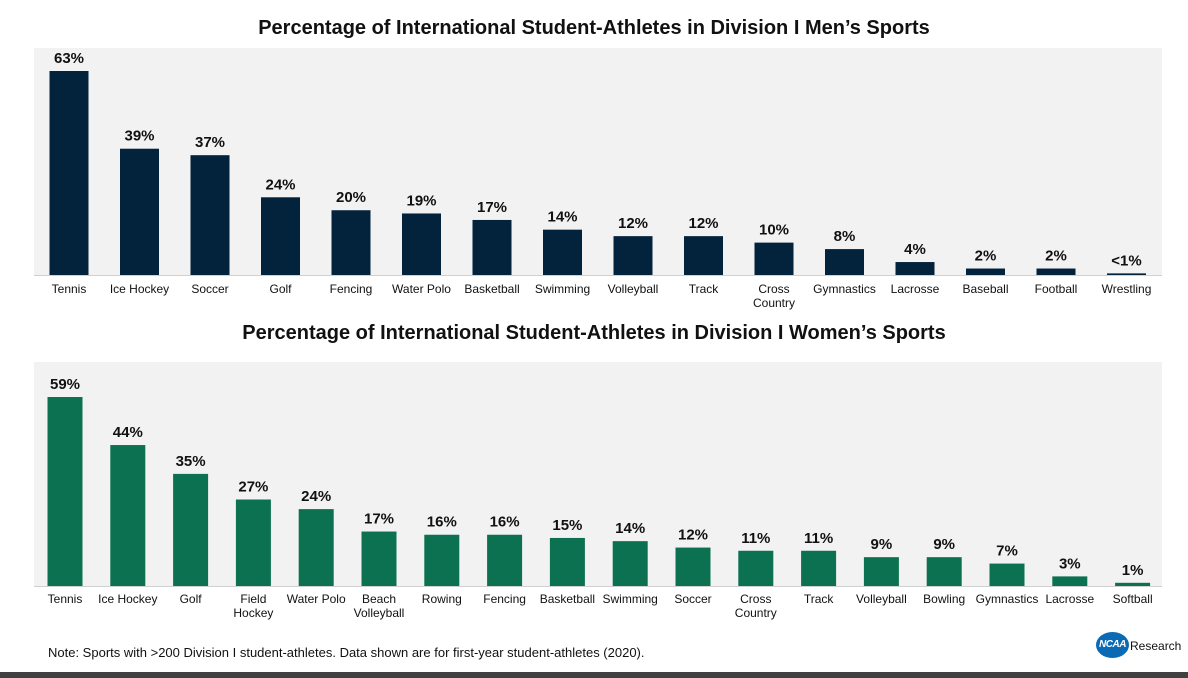  Describe the element at coordinates (504, 599) in the screenshot. I see `women-category-label: Fencing` at that location.